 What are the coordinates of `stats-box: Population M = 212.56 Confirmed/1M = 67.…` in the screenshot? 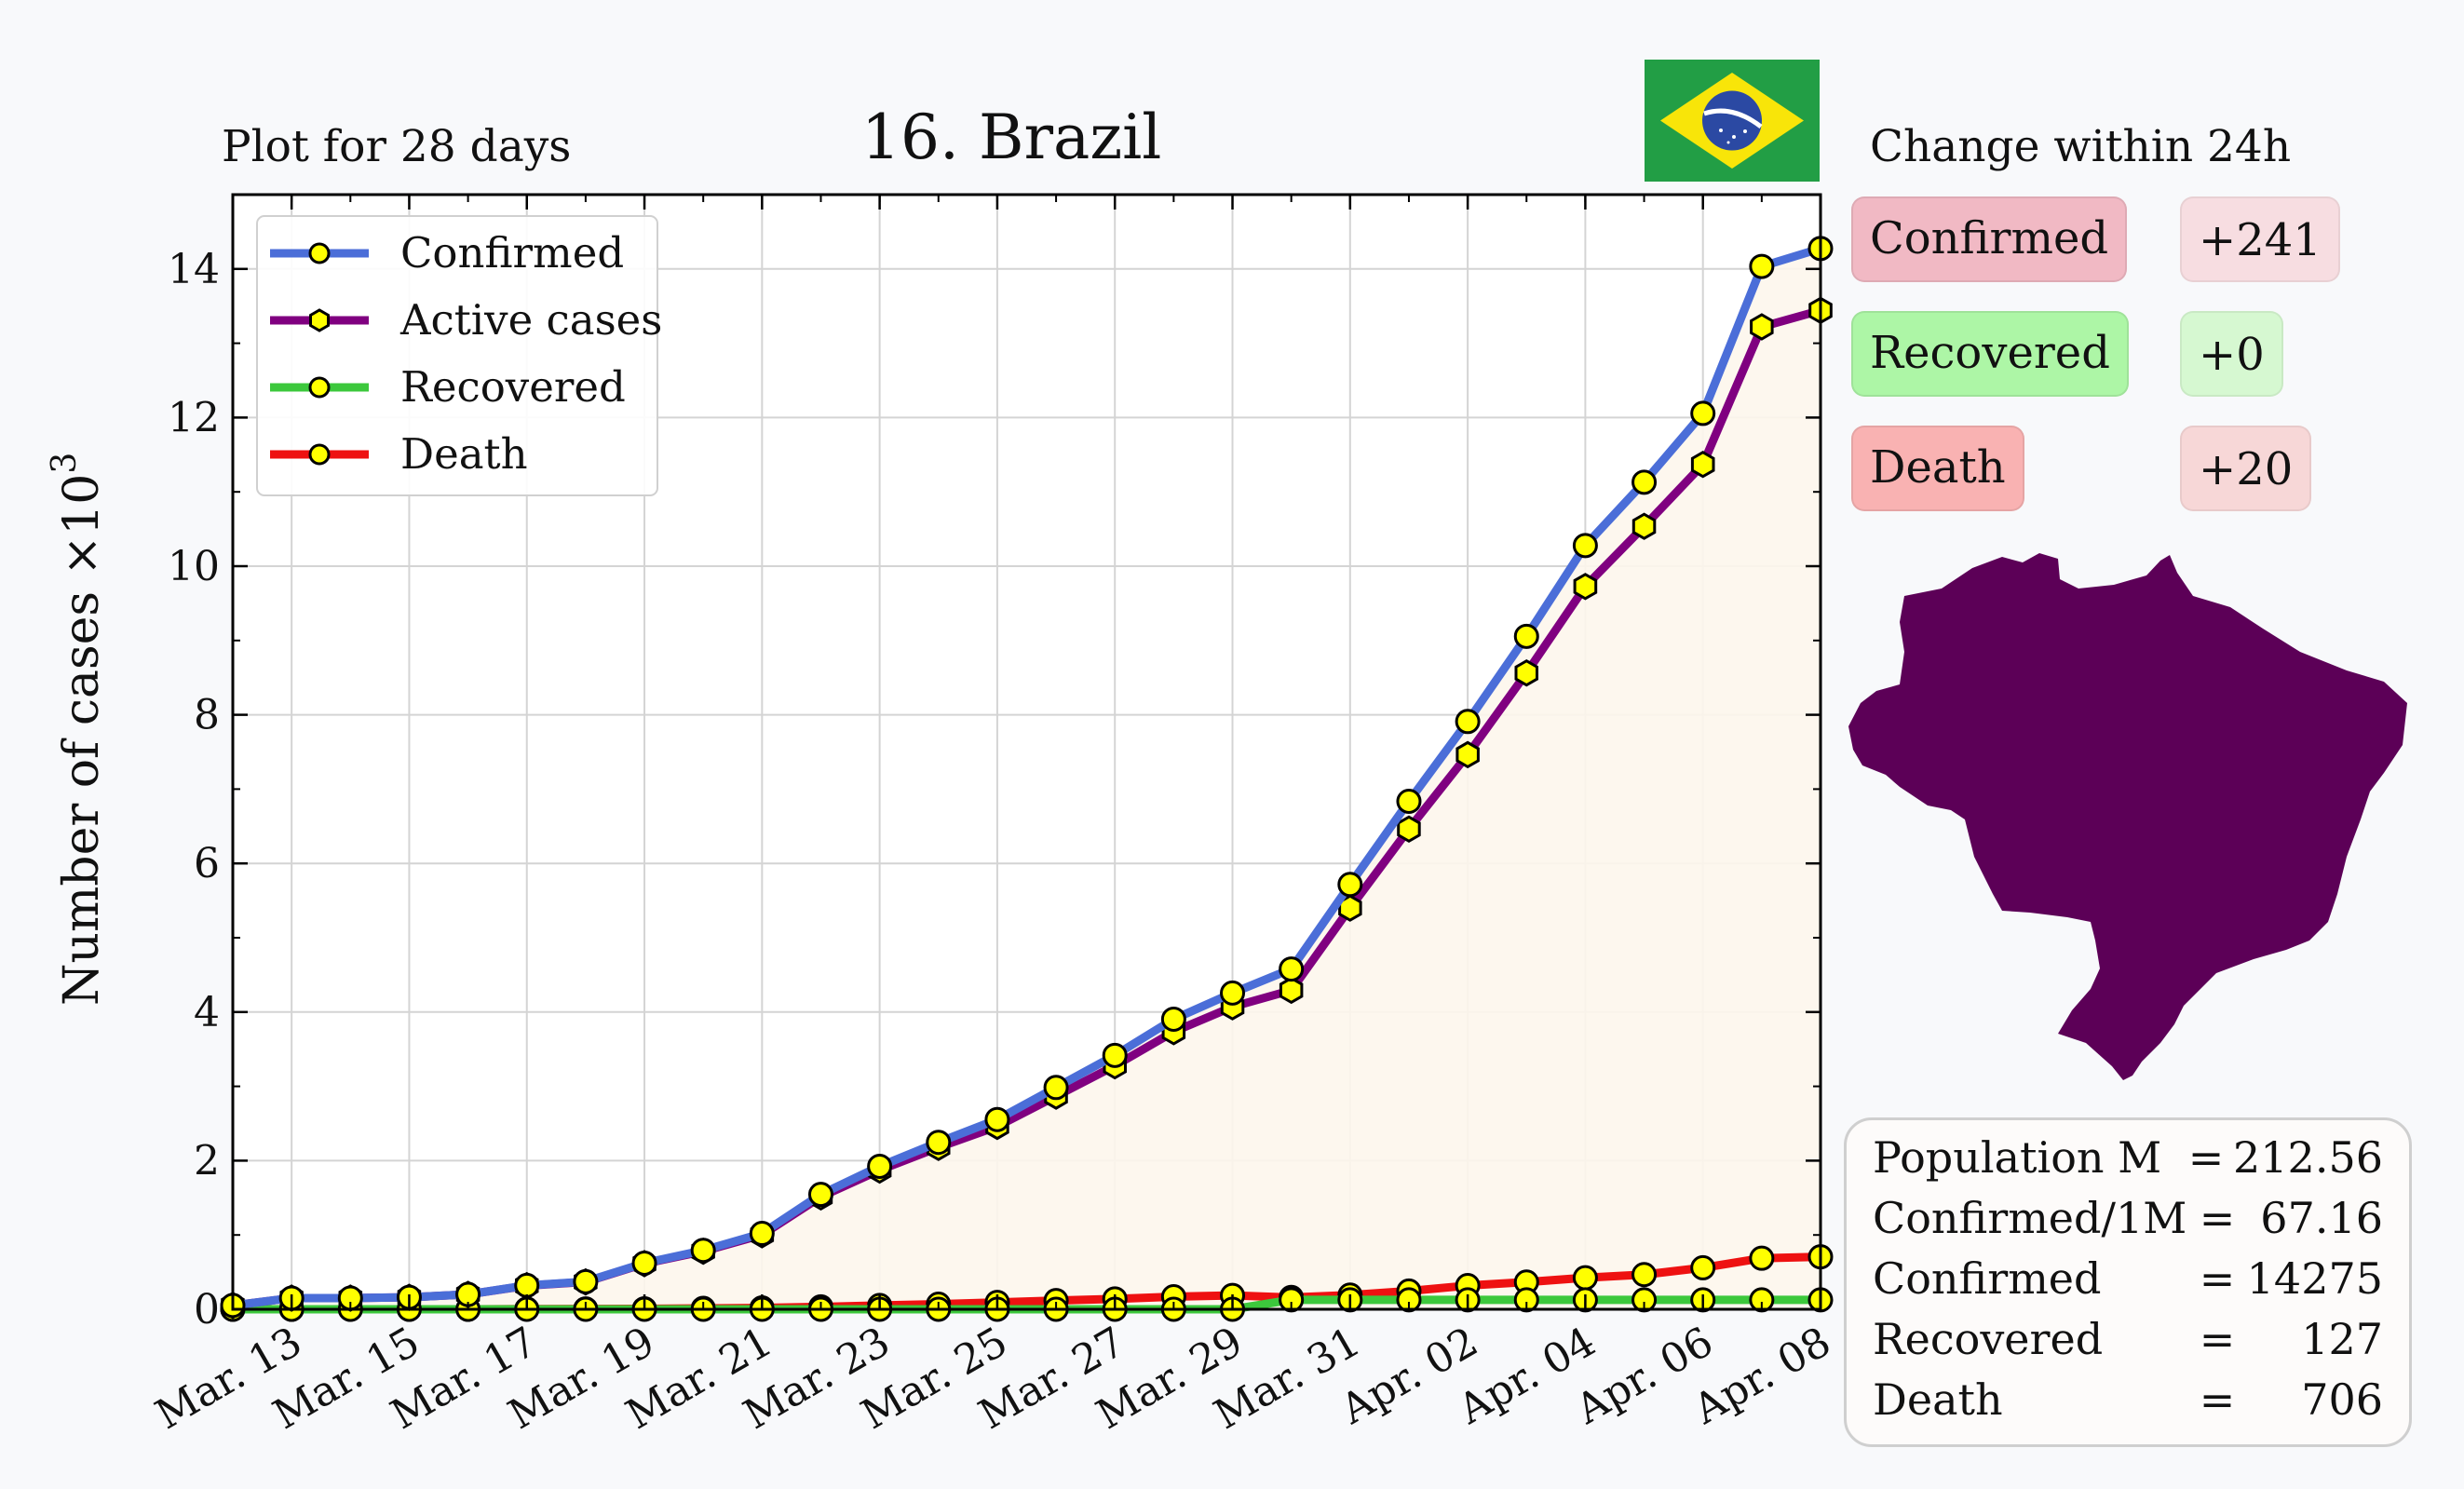 It's located at (2128, 1282).